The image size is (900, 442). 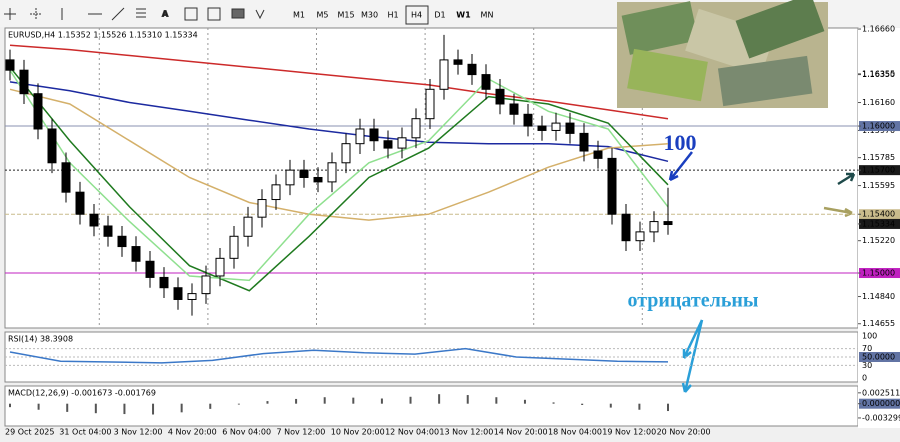 What do you see at coordinates (487, 15) in the screenshot?
I see `timeframe-button: MN` at bounding box center [487, 15].